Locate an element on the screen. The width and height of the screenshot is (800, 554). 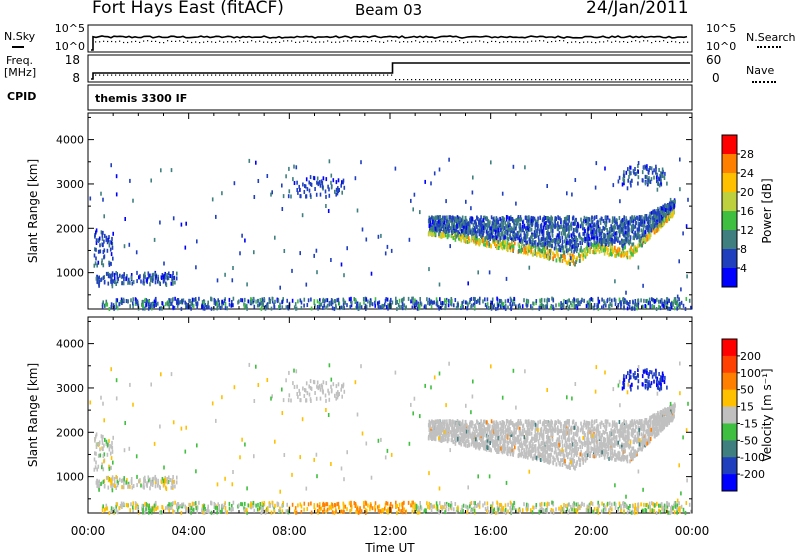
nsky-left-tick-bottom: 10^0 is located at coordinates (70, 46).